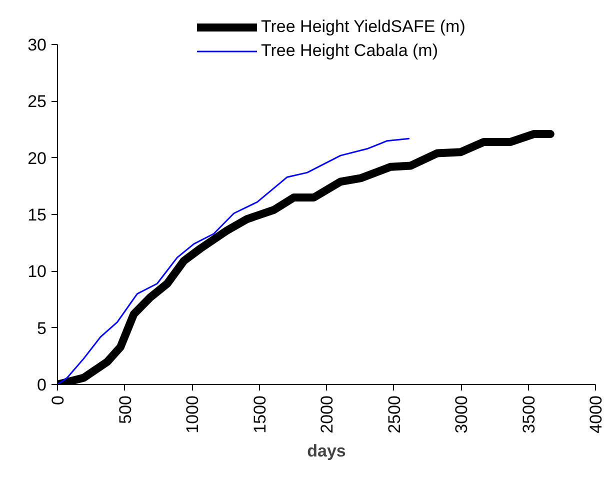  Describe the element at coordinates (363, 27) in the screenshot. I see `legend-label: Tree Height YieldSAFE (m)` at that location.